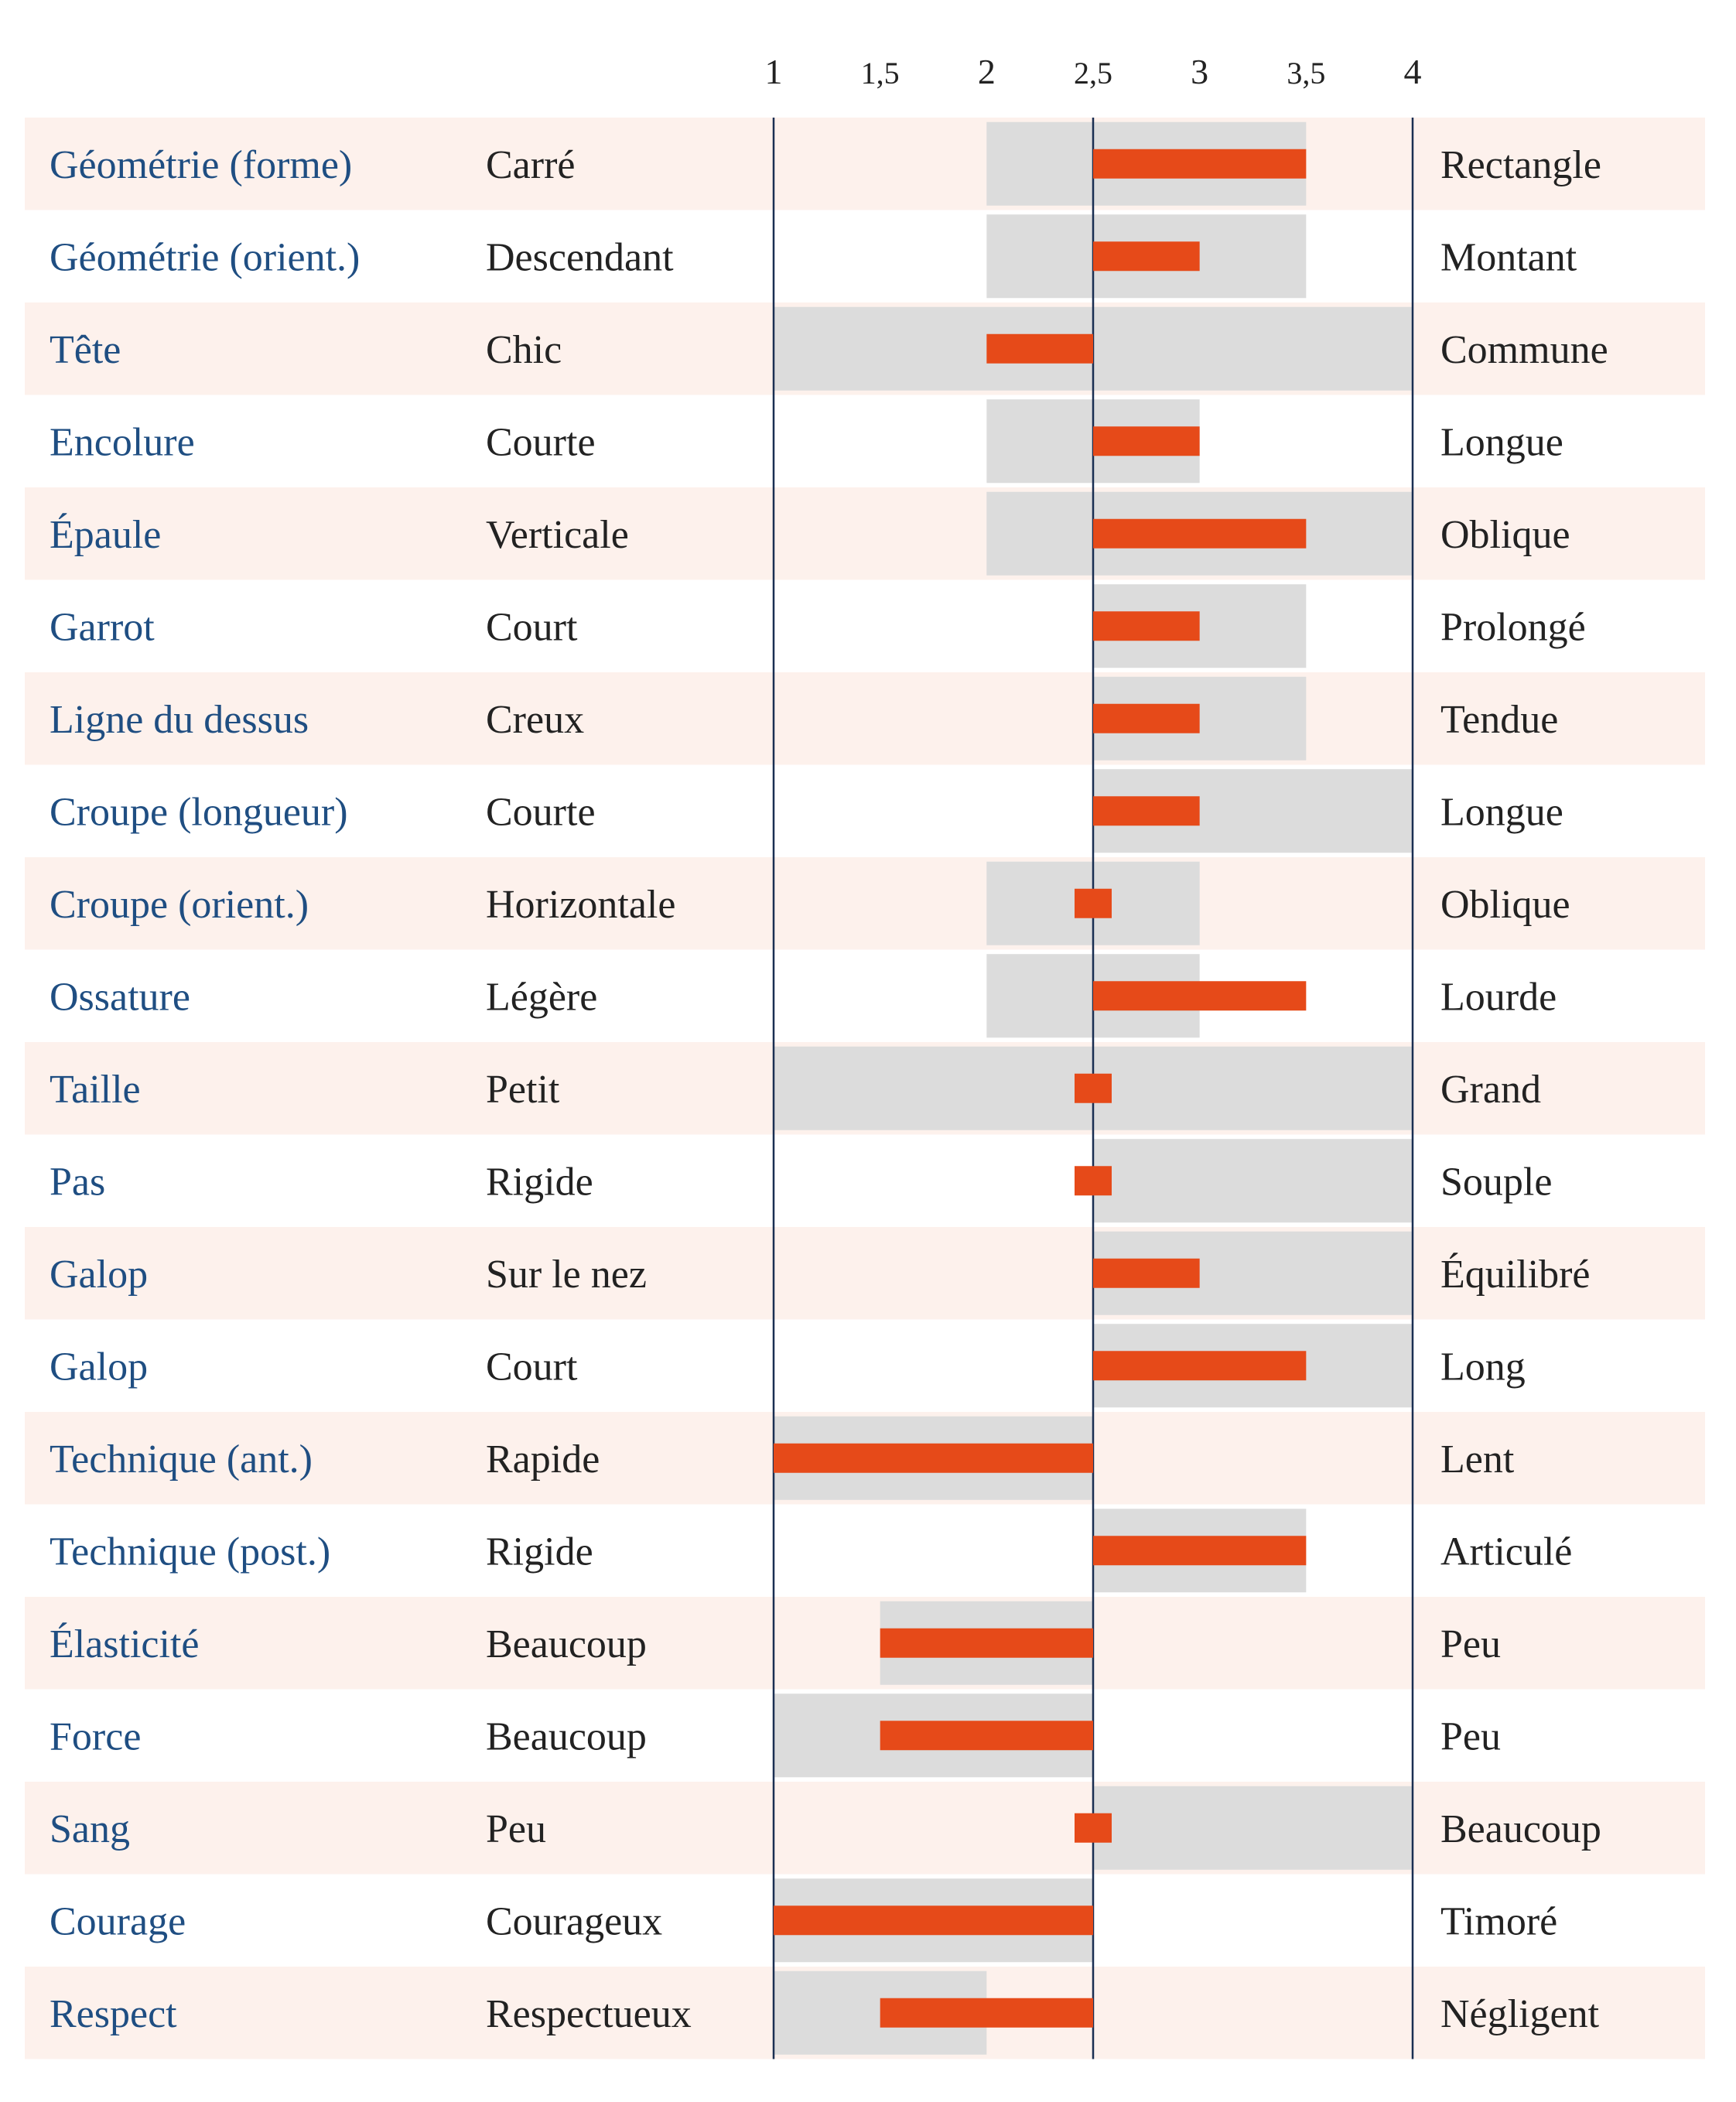  What do you see at coordinates (1520, 2014) in the screenshot?
I see `right-pole-label: Négligent` at bounding box center [1520, 2014].